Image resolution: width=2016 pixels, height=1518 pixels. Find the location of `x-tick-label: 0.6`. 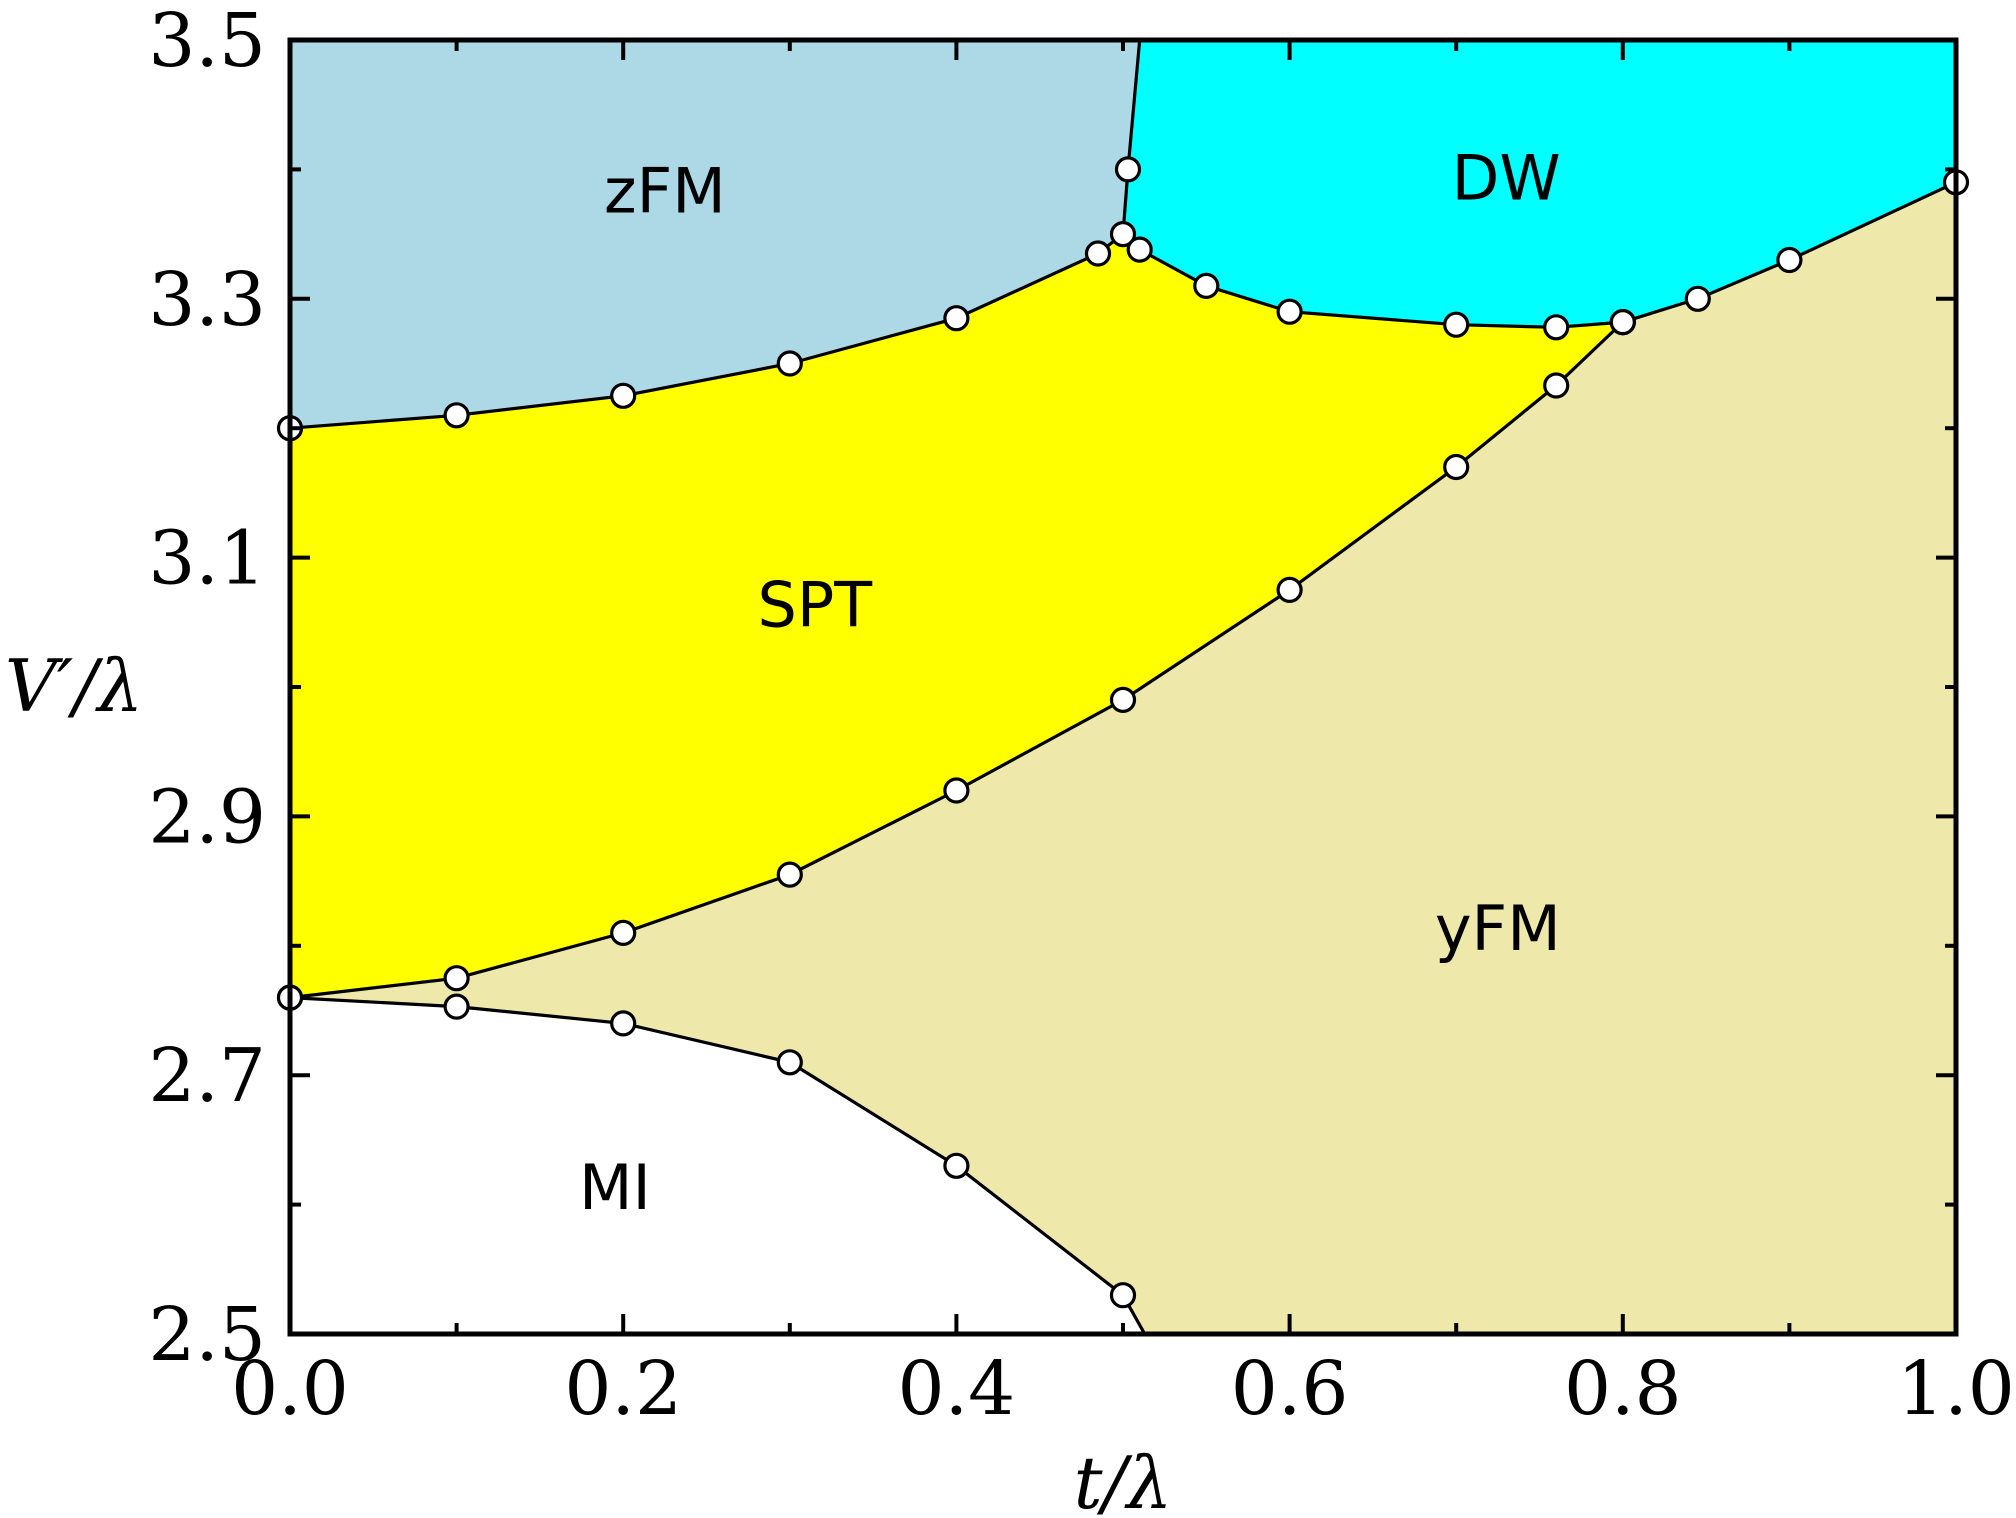

x-tick-label: 0.6 is located at coordinates (1290, 1389).